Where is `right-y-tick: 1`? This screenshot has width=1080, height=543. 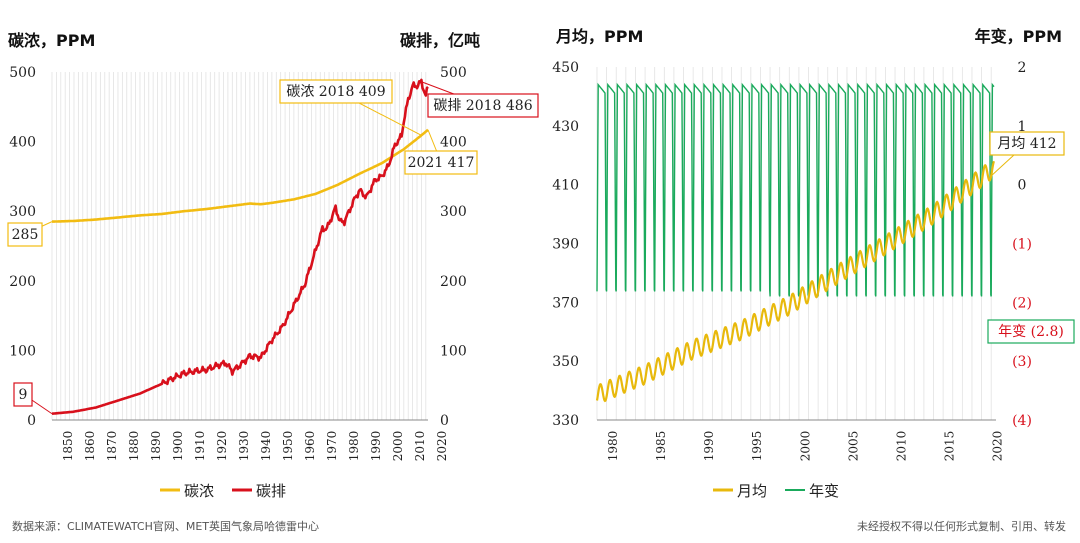
right-y-tick: 1 is located at coordinates (1022, 127).